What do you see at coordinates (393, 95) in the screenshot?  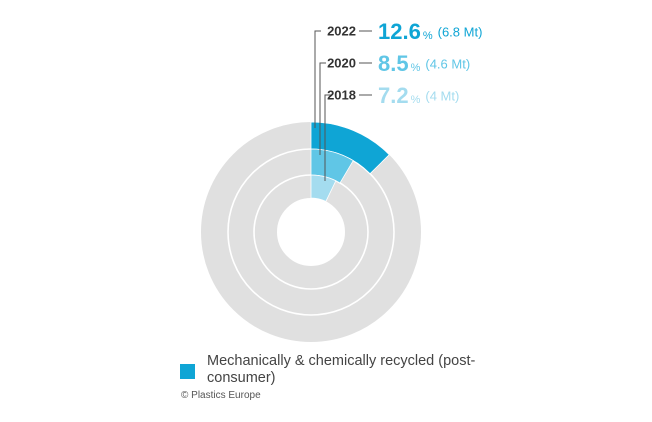 I see `share-value-2018: 7.2` at bounding box center [393, 95].